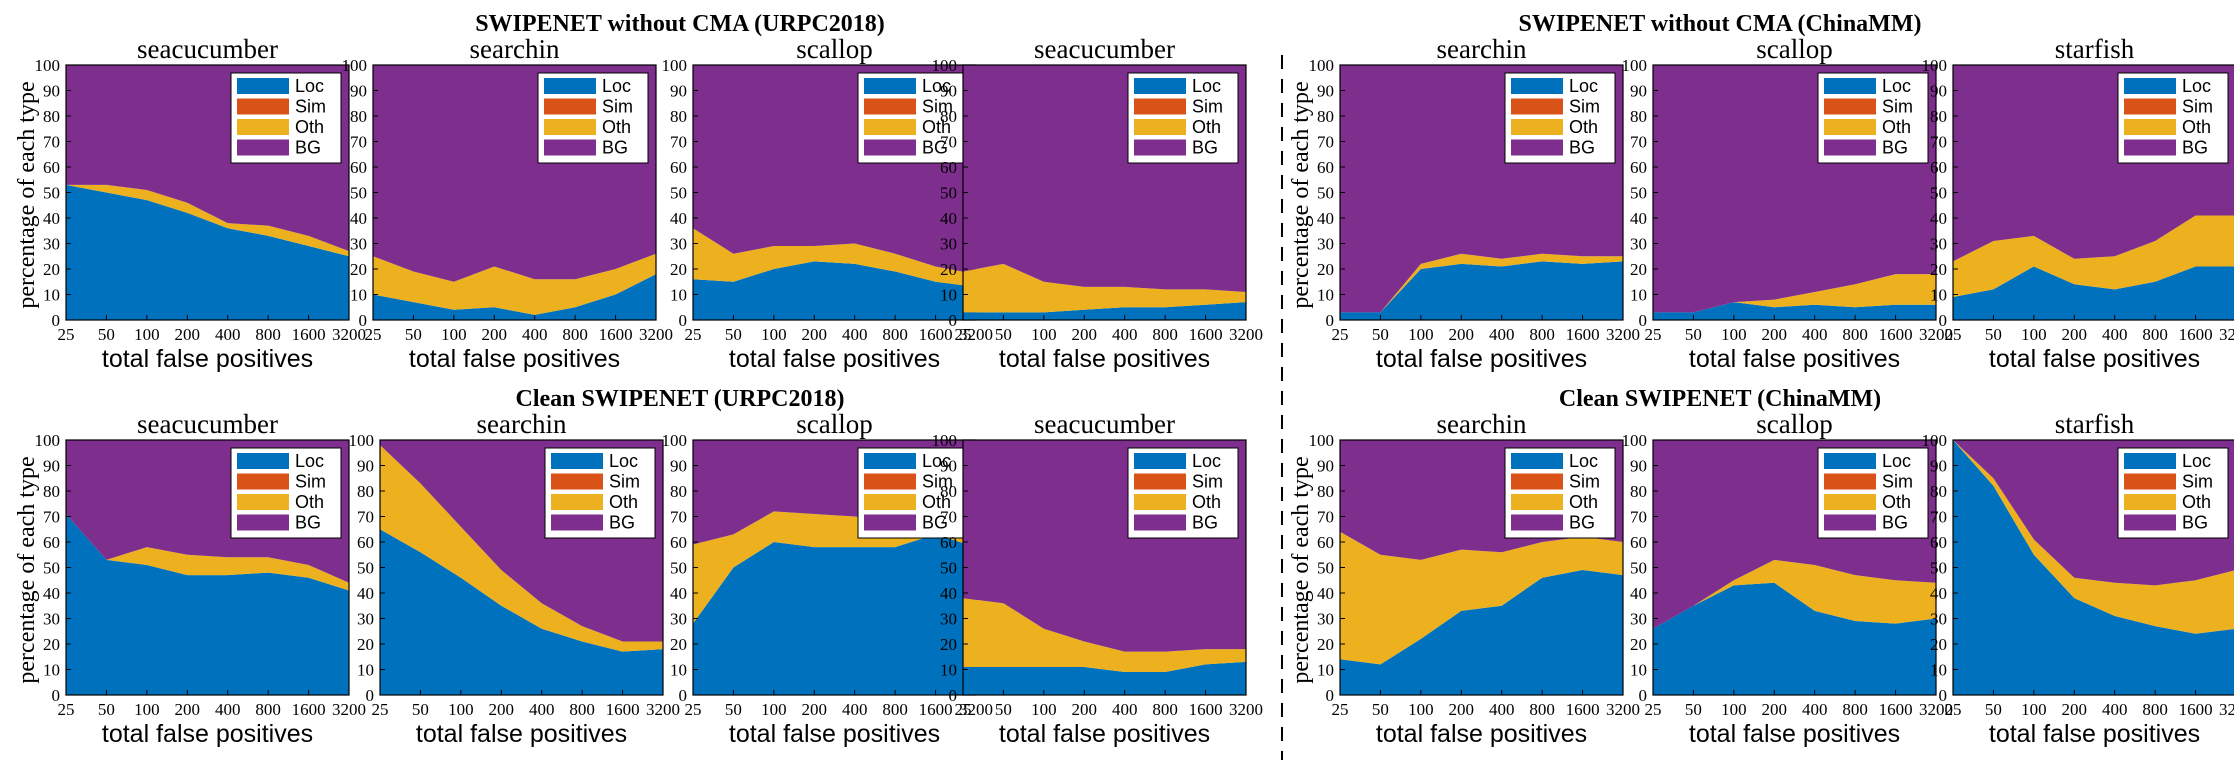 The height and width of the screenshot is (775, 2234). What do you see at coordinates (1623, 709) in the screenshot?
I see `x-tick-label: 3200` at bounding box center [1623, 709].